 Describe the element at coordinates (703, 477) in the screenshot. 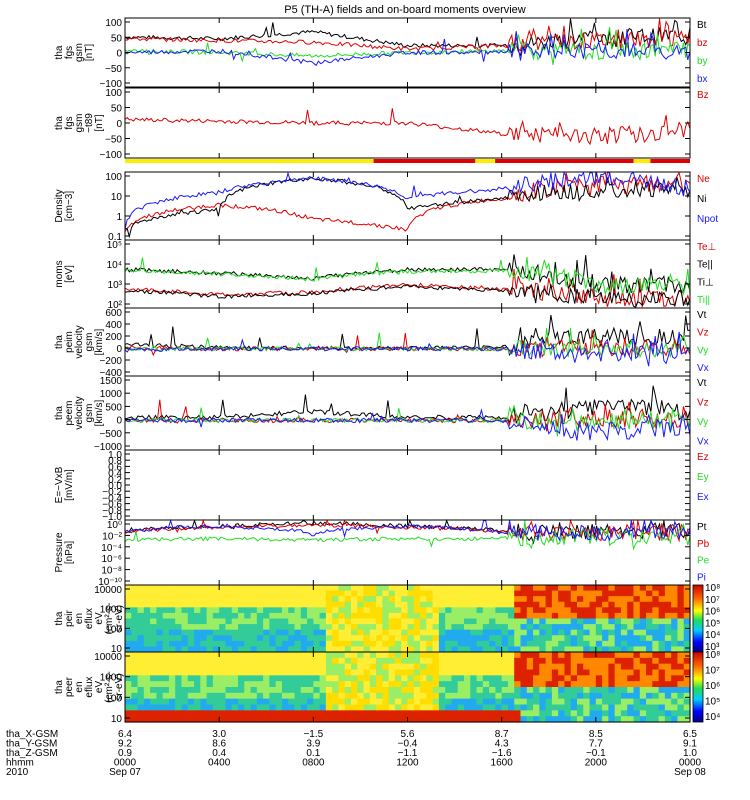

I see `legend-item: Ey` at that location.